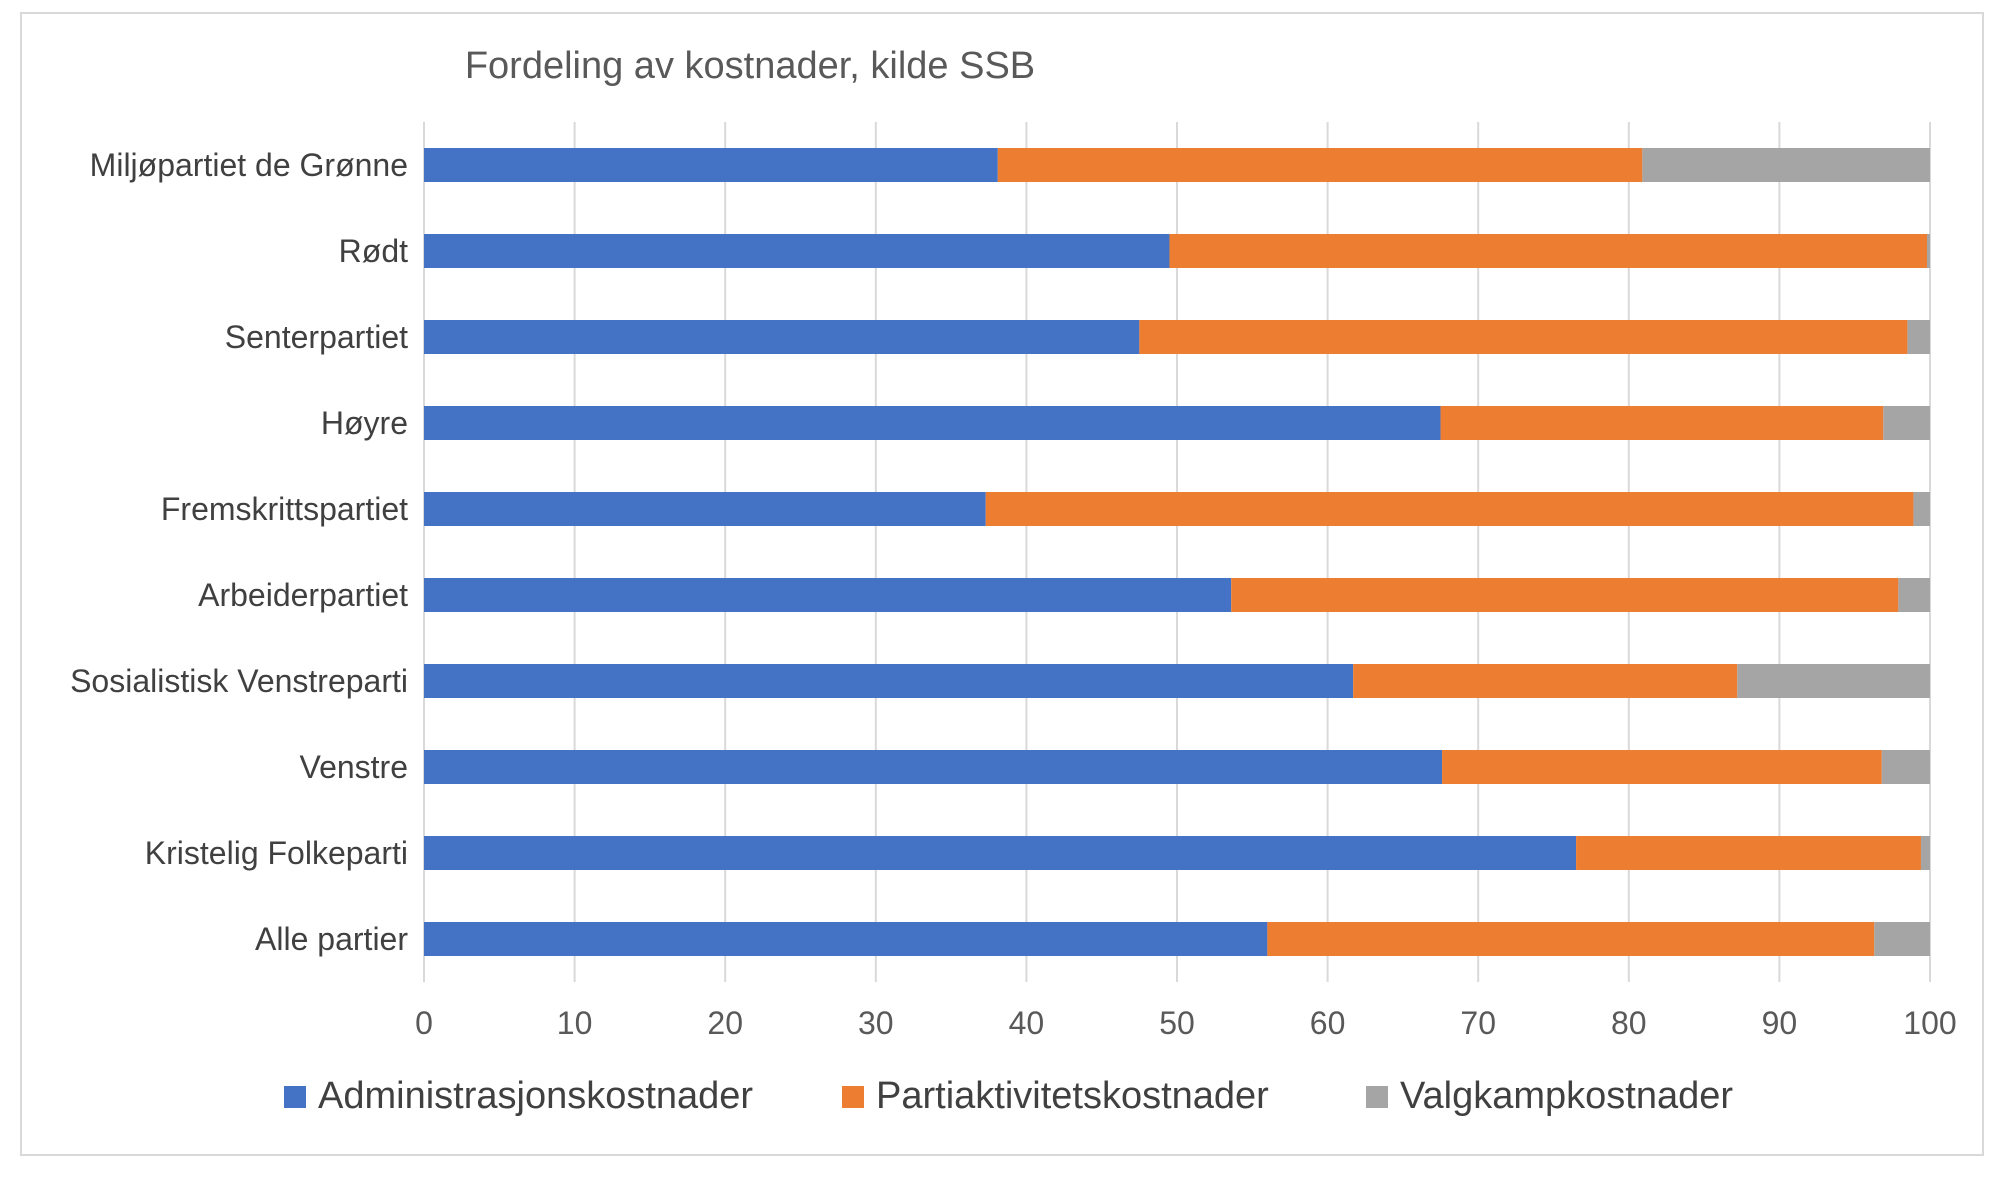  What do you see at coordinates (284, 509) in the screenshot?
I see `category-label: Fremskrittspartiet` at bounding box center [284, 509].